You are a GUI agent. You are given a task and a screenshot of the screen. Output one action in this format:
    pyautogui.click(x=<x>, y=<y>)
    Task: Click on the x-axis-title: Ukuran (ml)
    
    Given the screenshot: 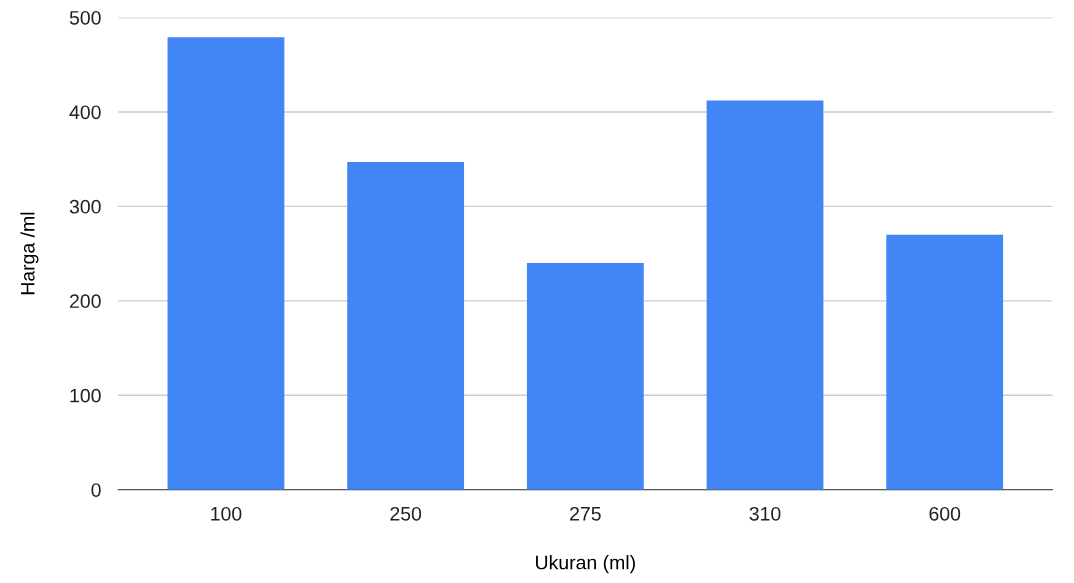 What is the action you would take?
    pyautogui.click(x=585, y=564)
    